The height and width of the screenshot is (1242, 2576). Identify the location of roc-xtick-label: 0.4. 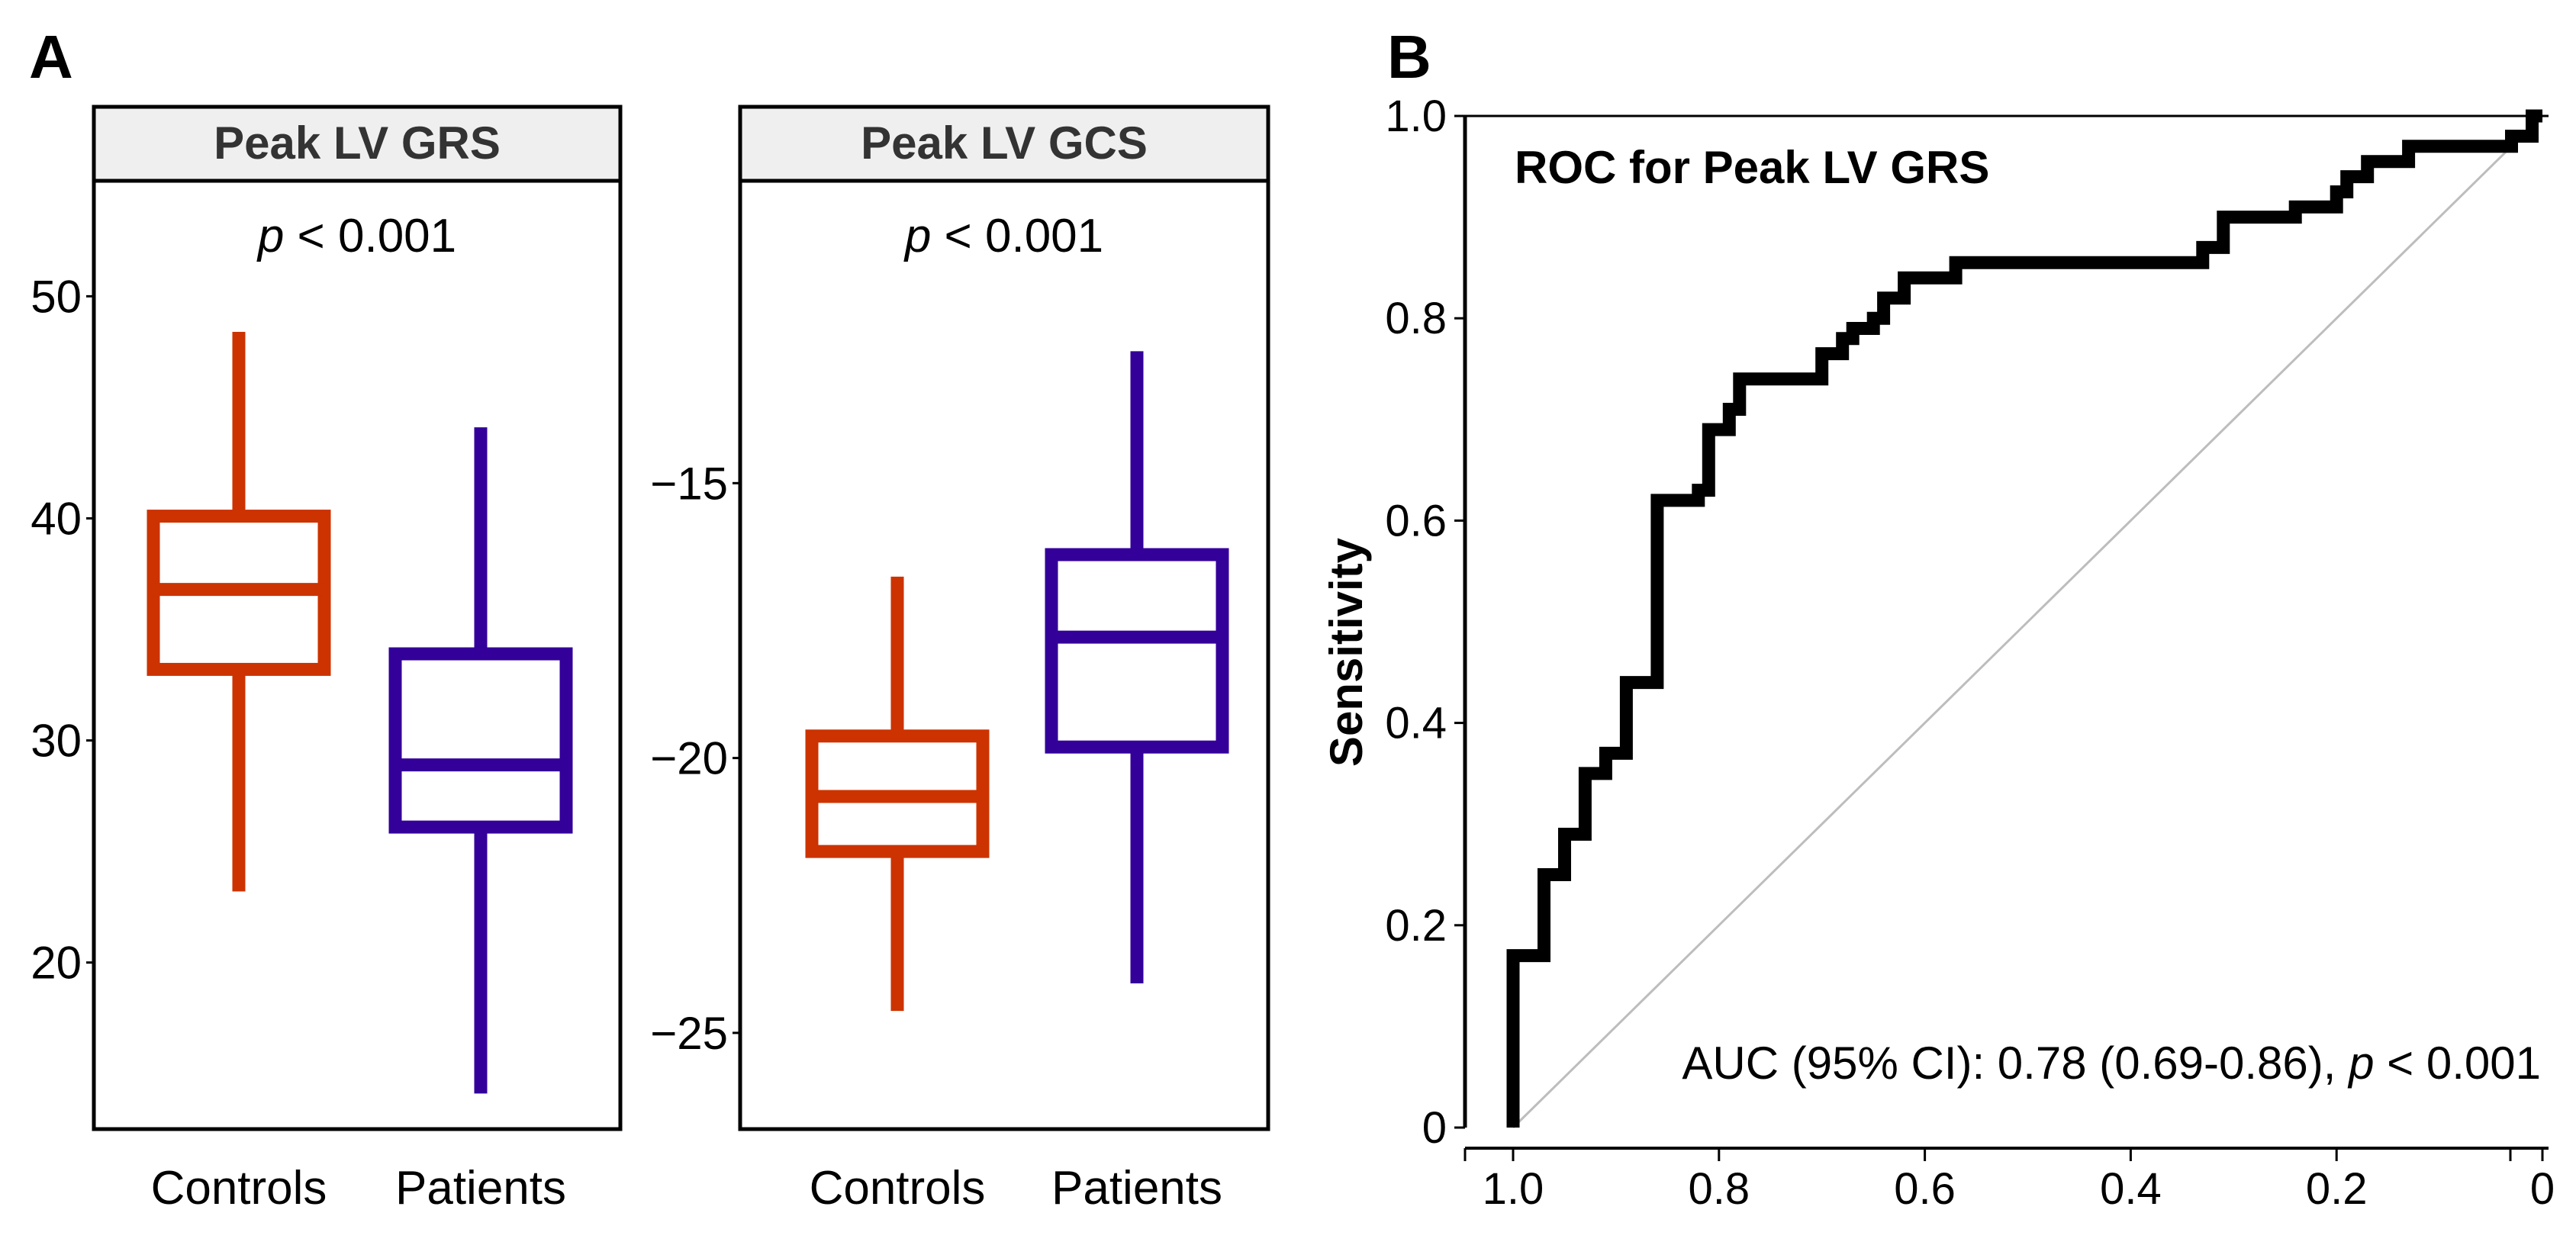
(2131, 1189).